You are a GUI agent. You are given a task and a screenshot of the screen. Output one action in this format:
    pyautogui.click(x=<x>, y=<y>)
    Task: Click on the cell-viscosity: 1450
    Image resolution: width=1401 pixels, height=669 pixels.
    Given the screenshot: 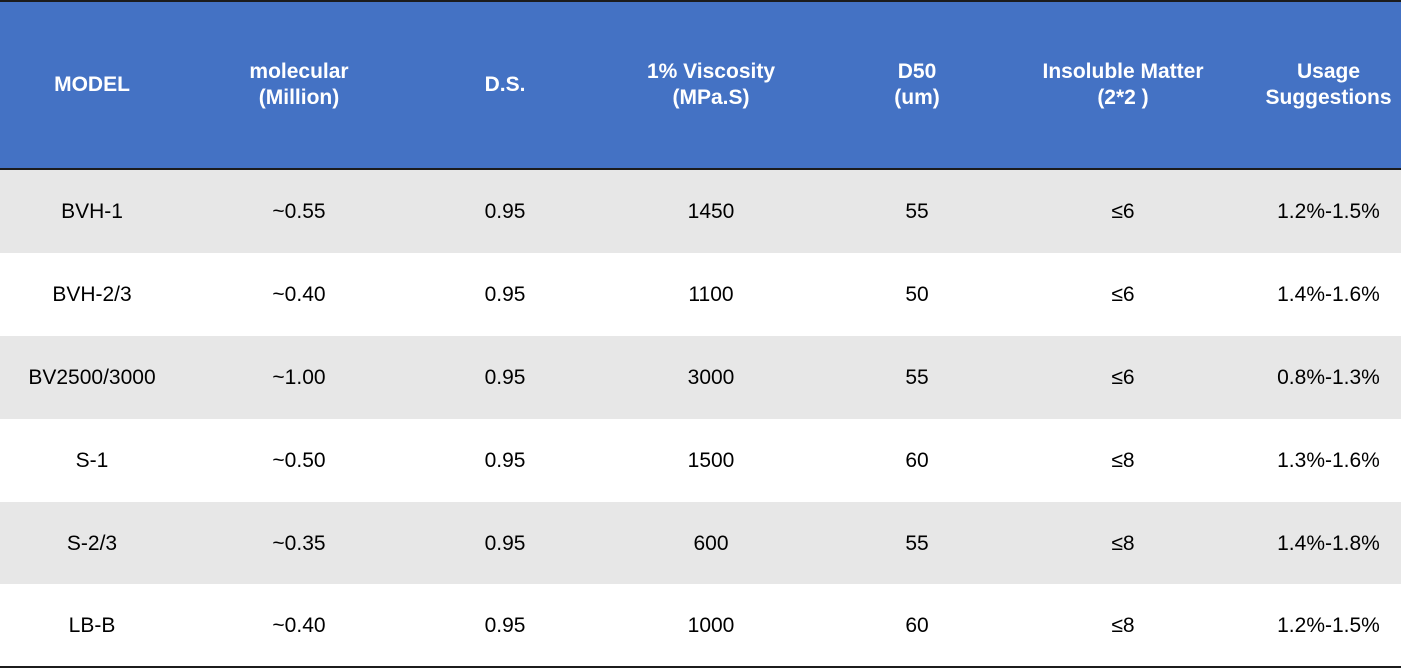 What is the action you would take?
    pyautogui.click(x=711, y=211)
    